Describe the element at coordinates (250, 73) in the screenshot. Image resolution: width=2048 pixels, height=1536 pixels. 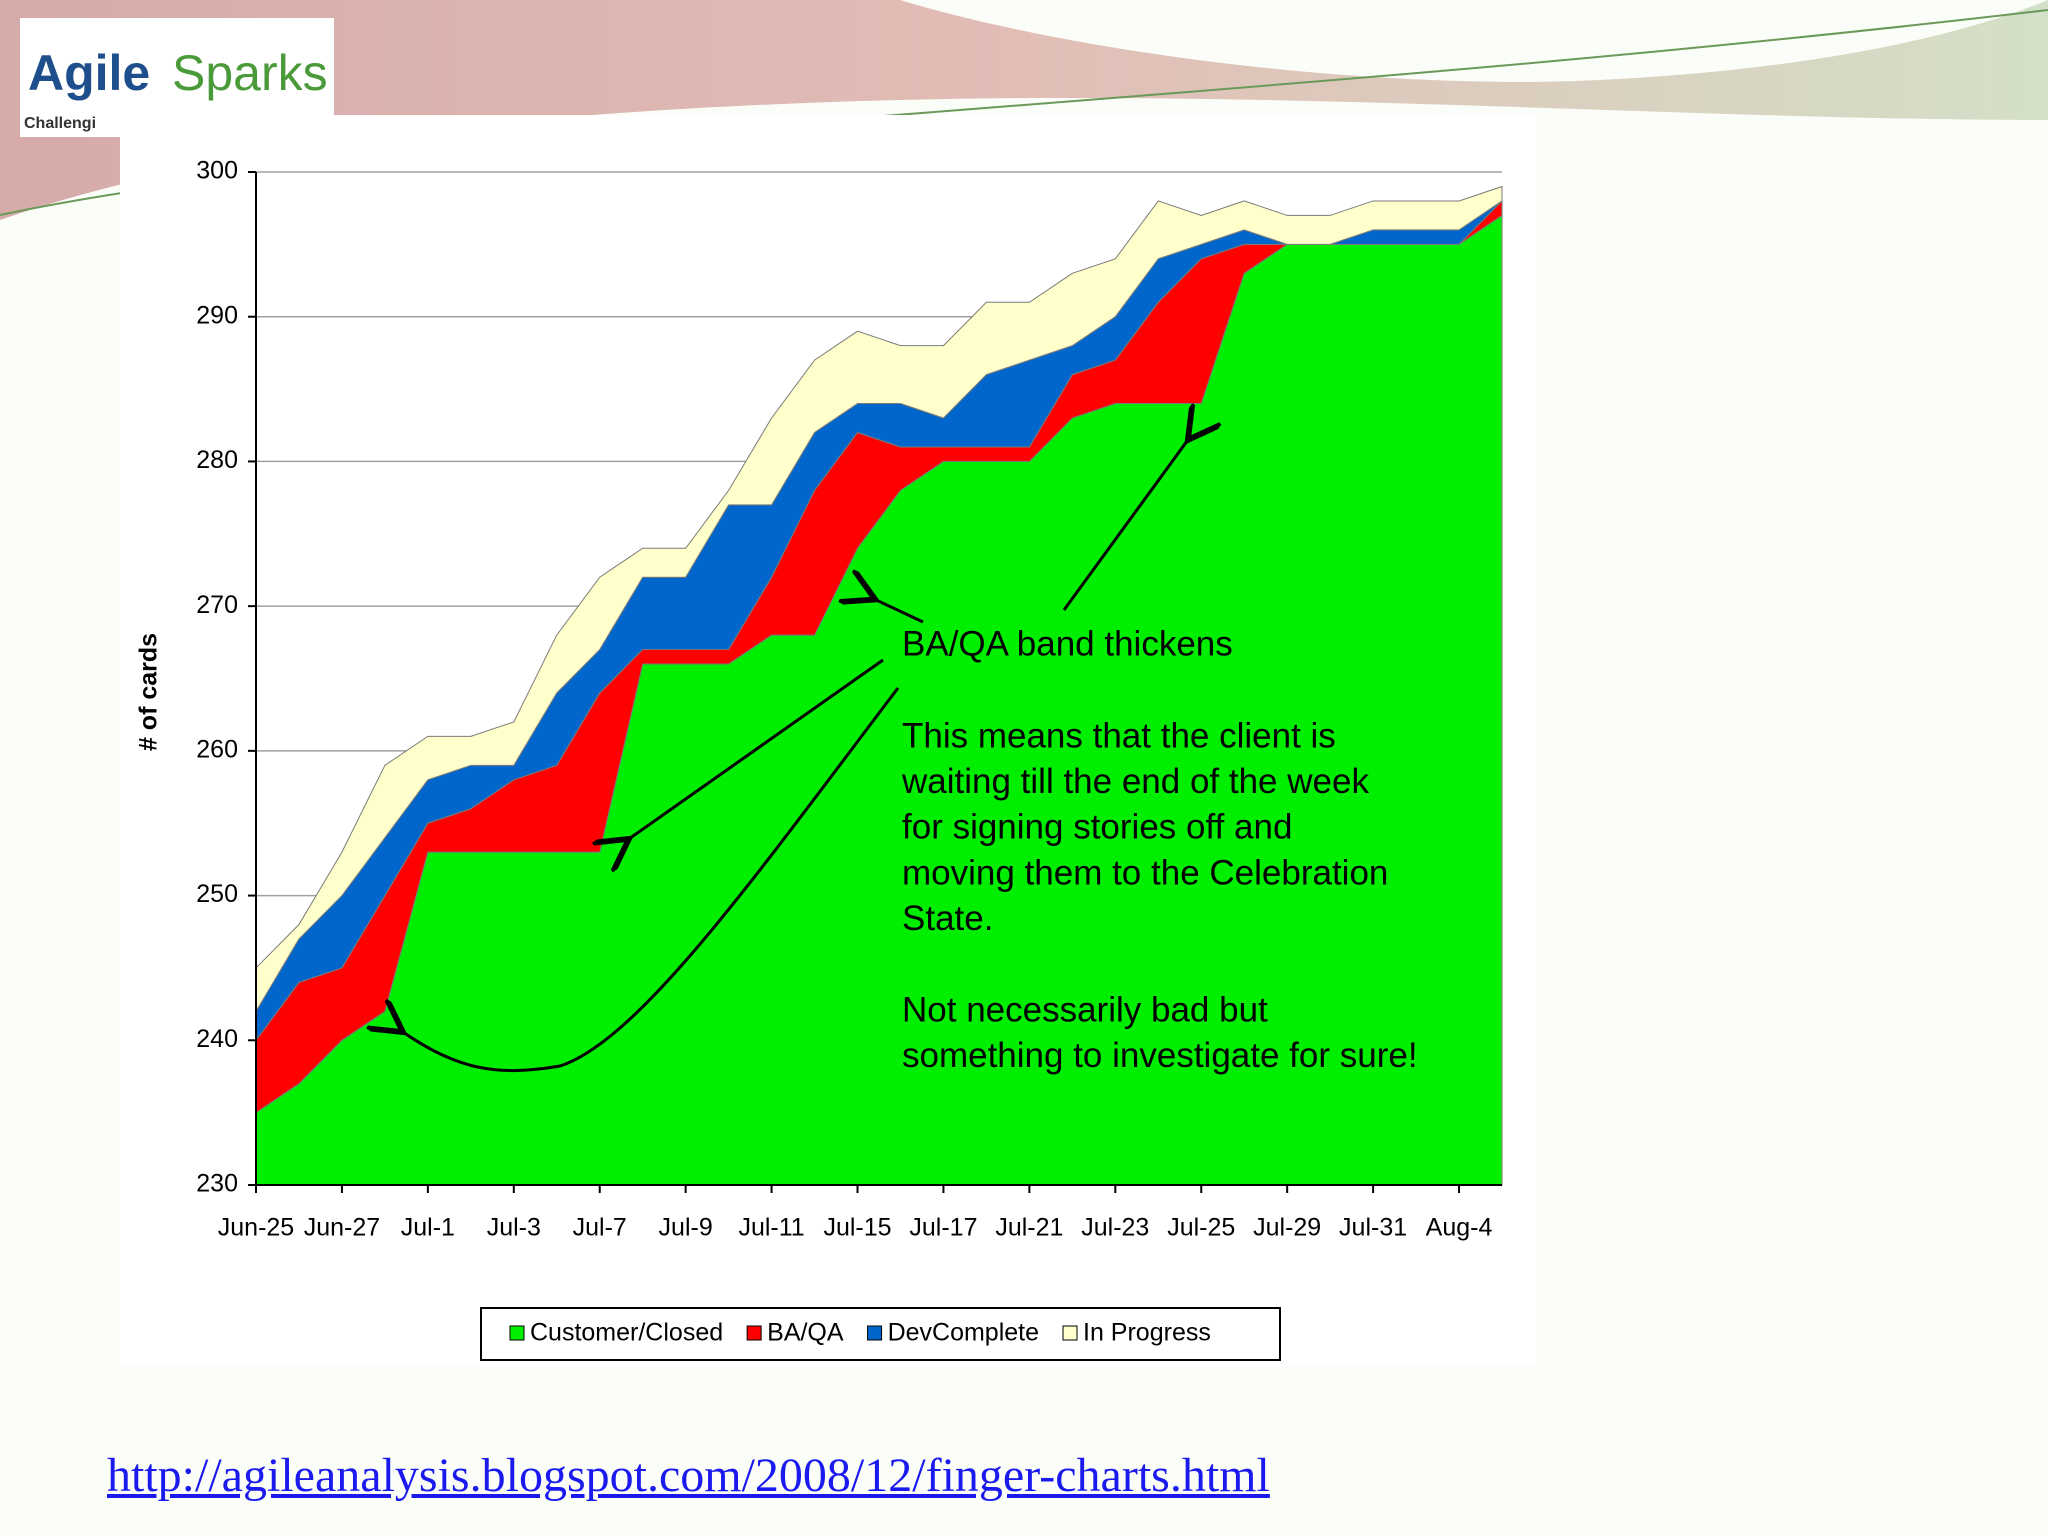
I see `logo-word: Sparks` at that location.